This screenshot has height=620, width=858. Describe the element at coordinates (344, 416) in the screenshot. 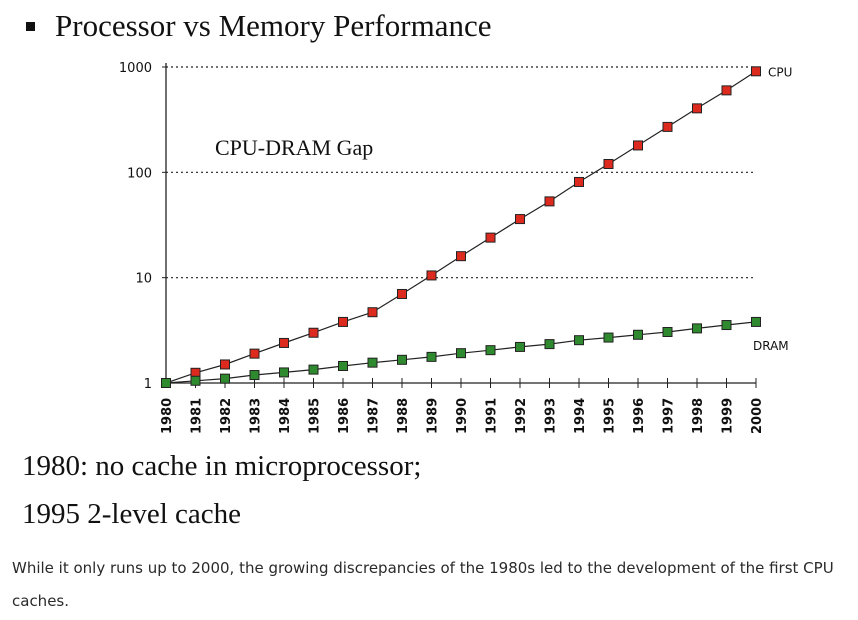

I see `x-tick-label: 1986` at that location.